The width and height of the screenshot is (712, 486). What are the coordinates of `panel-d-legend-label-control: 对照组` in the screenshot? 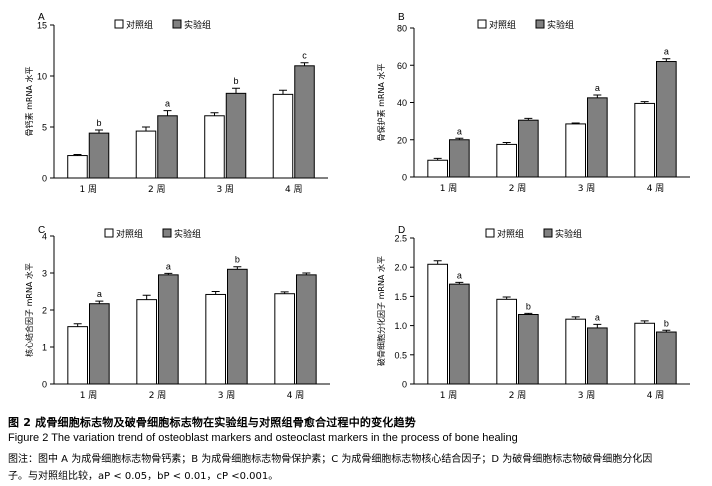 It's located at (510, 234).